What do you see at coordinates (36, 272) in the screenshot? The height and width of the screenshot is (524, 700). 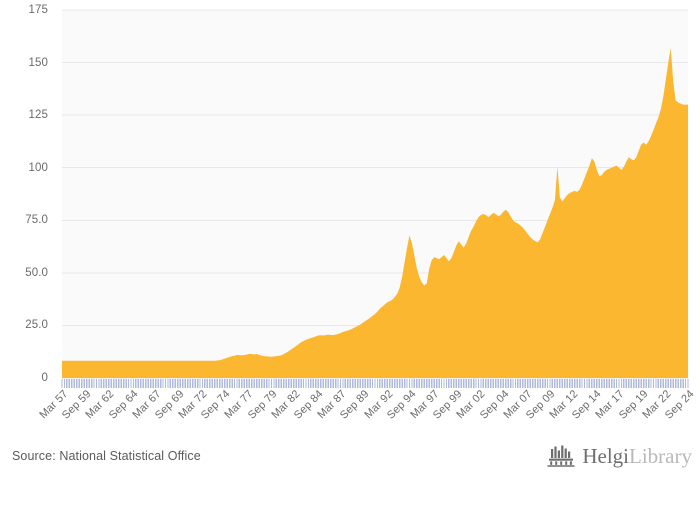 I see `y-axis-tick-label: 50.0` at bounding box center [36, 272].